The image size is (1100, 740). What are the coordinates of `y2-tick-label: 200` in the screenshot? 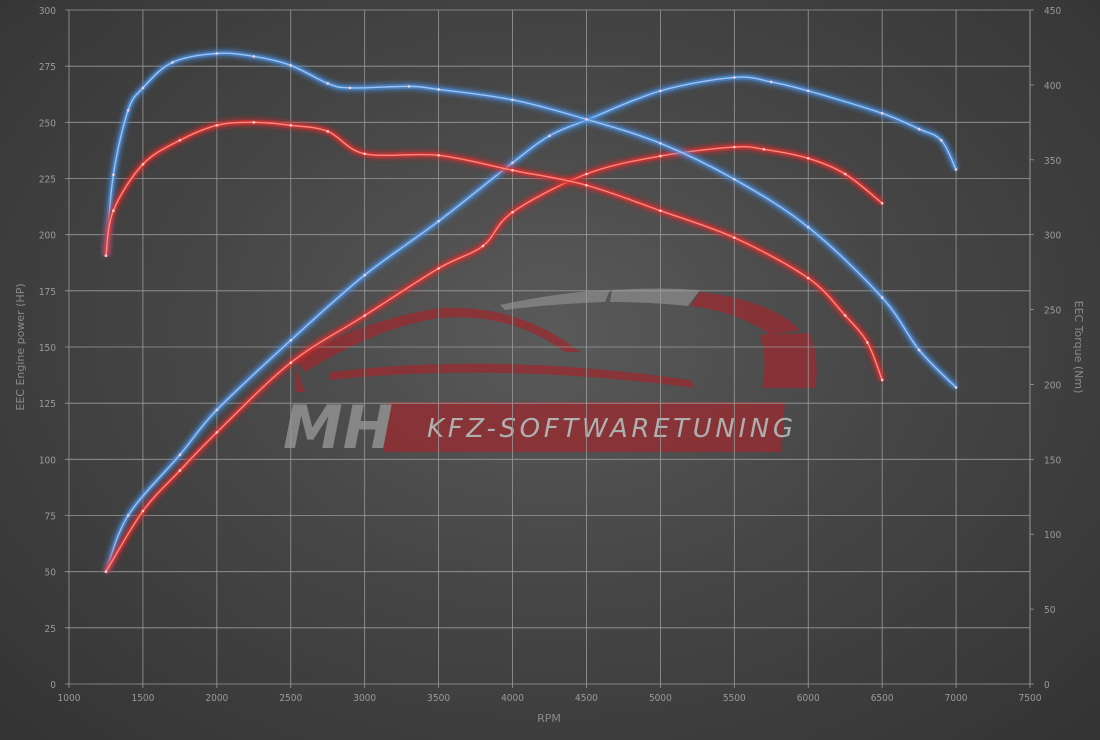 It's located at (1052, 385).